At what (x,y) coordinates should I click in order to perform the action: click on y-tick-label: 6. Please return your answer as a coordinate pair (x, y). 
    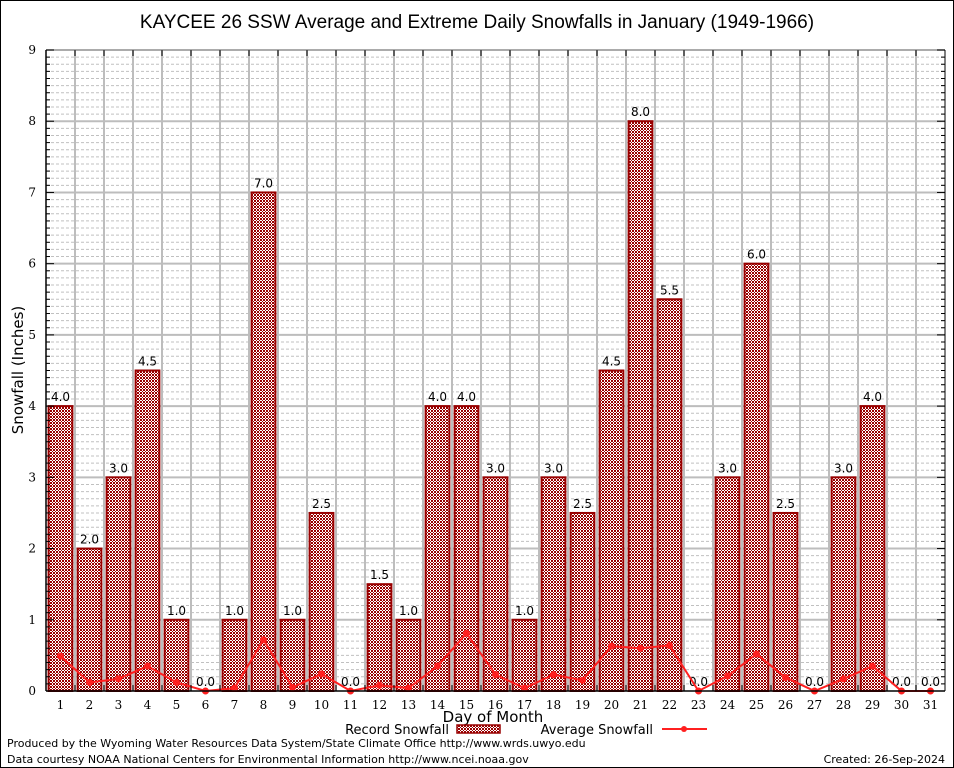
    Looking at the image, I should click on (32, 264).